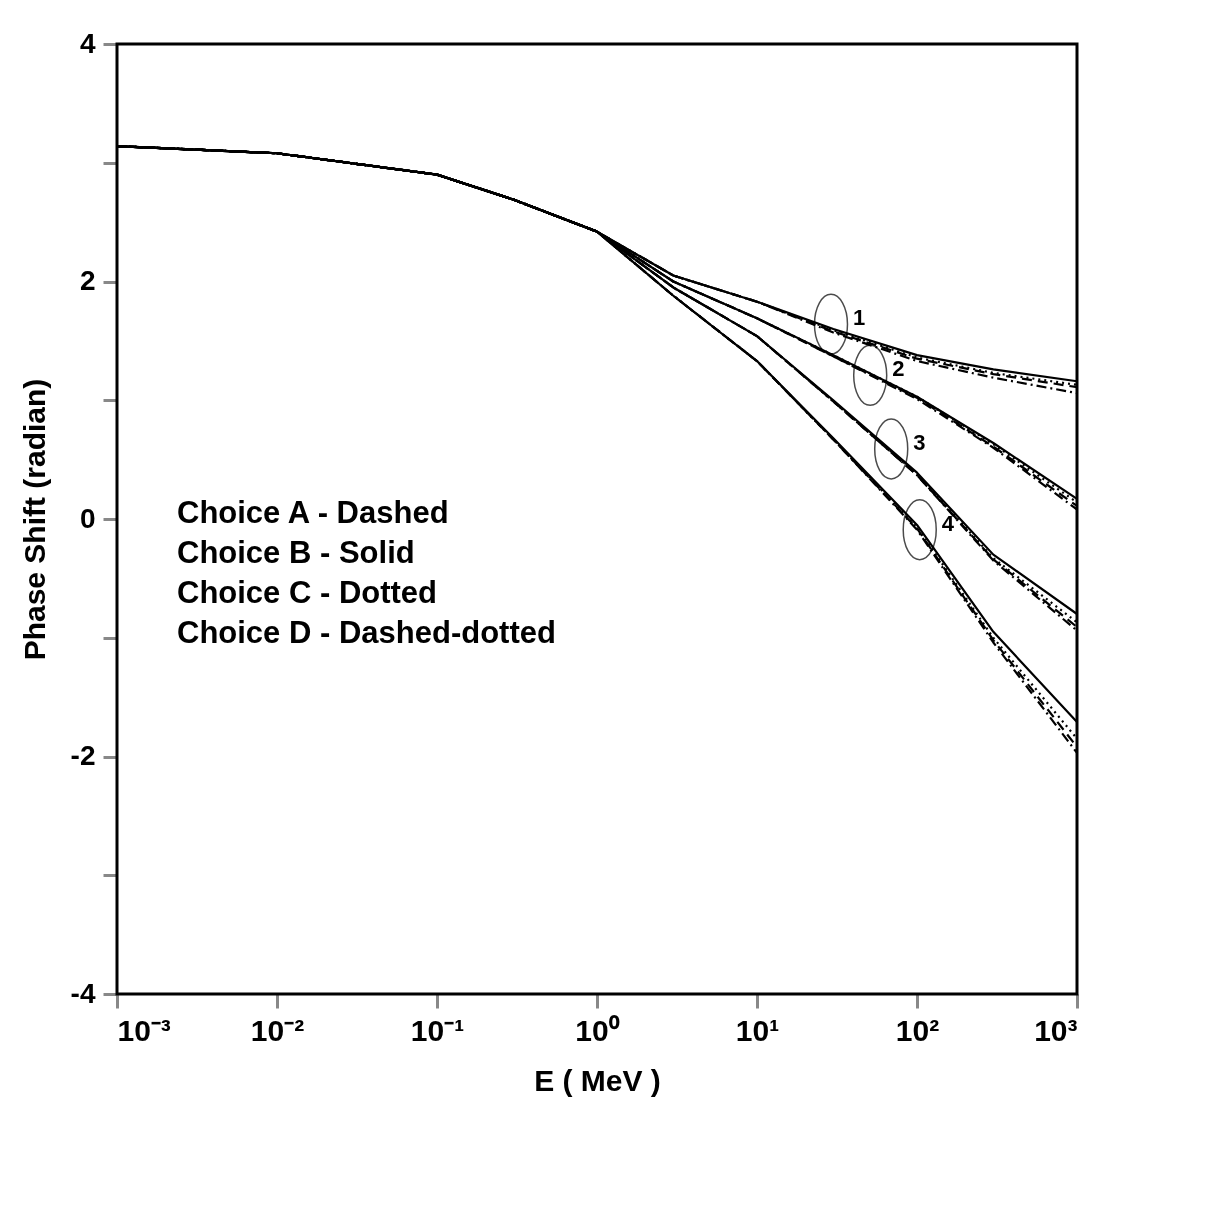 The width and height of the screenshot is (1205, 1224). Describe the element at coordinates (277, 1030) in the screenshot. I see `x-tick-label: 10⁻²` at that location.